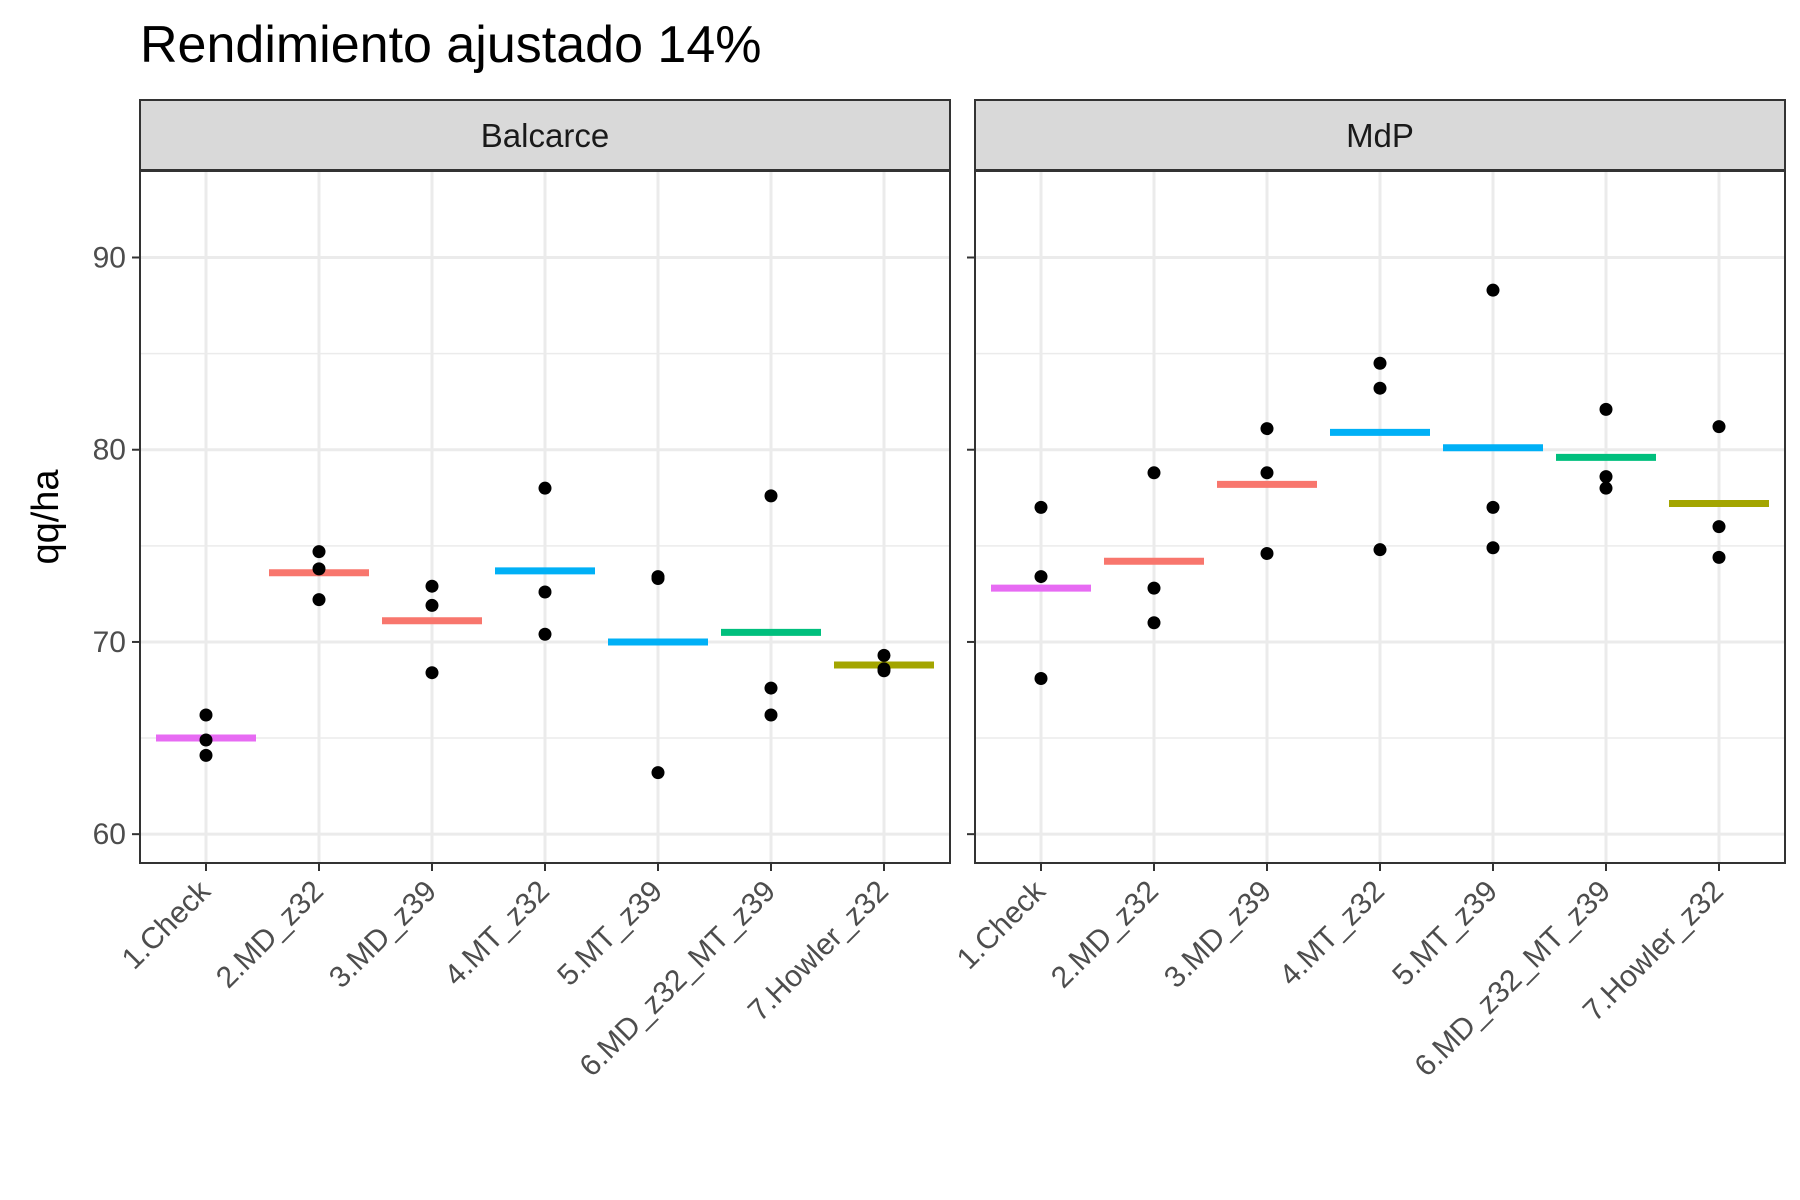 This screenshot has height=1200, width=1800. Describe the element at coordinates (109, 834) in the screenshot. I see `y-tick-label: 60` at that location.